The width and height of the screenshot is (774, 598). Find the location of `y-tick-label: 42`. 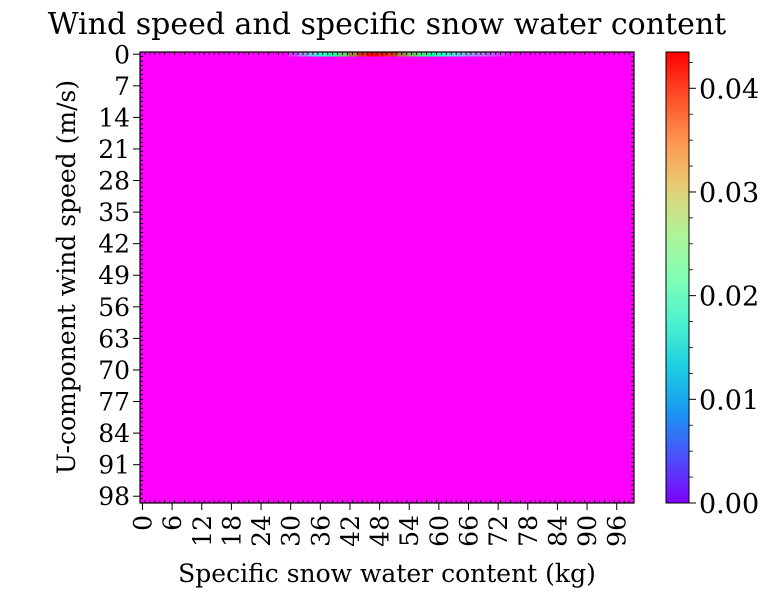

y-tick-label: 42 is located at coordinates (114, 244).